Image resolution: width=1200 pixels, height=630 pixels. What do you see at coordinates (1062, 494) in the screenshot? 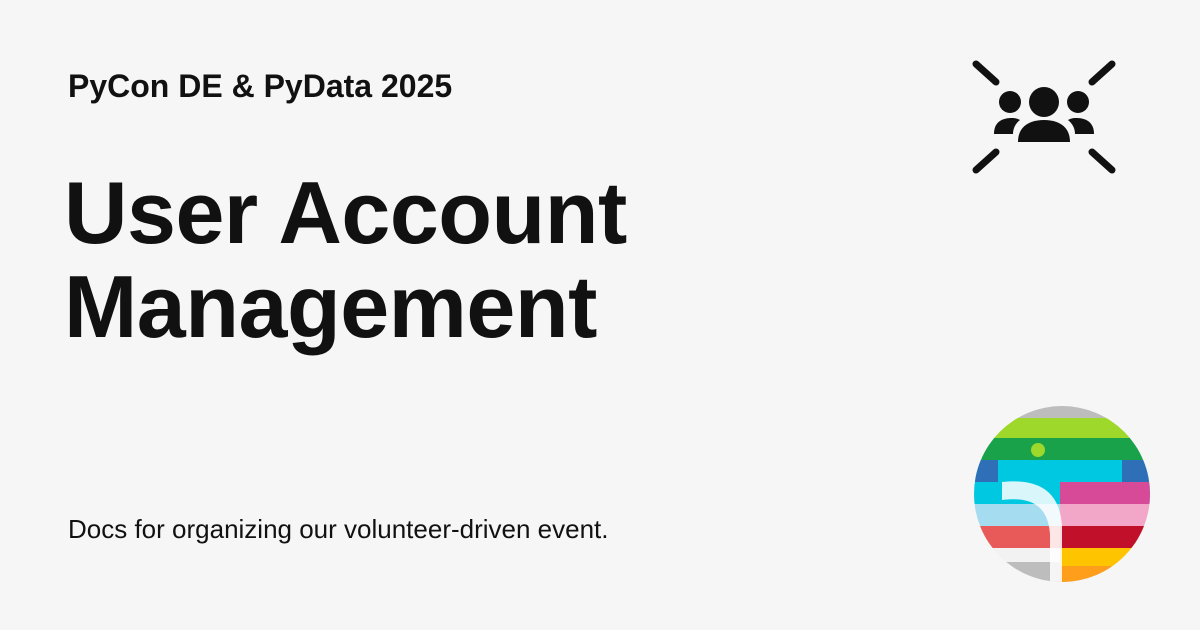
I see `pycon-de-pydata-logo` at bounding box center [1062, 494].